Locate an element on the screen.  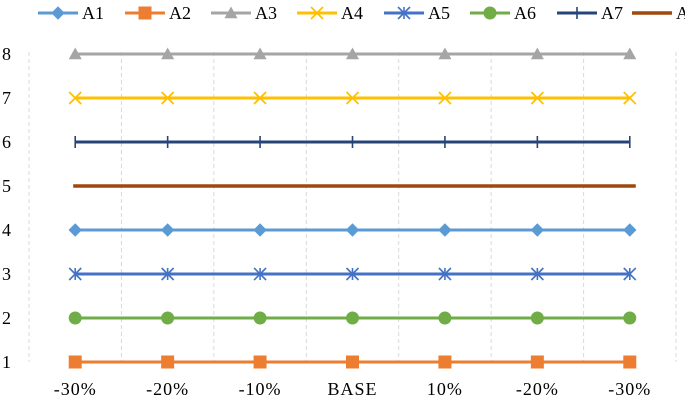
series-a1 is located at coordinates (352, 230).